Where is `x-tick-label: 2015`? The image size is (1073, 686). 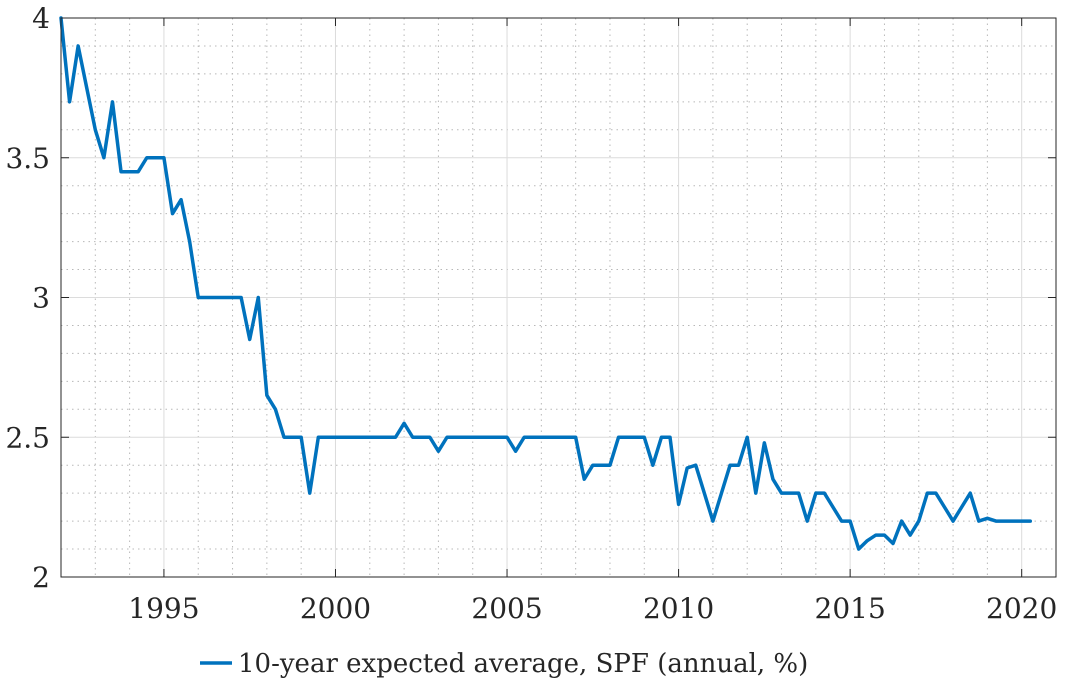
x-tick-label: 2015 is located at coordinates (850, 608).